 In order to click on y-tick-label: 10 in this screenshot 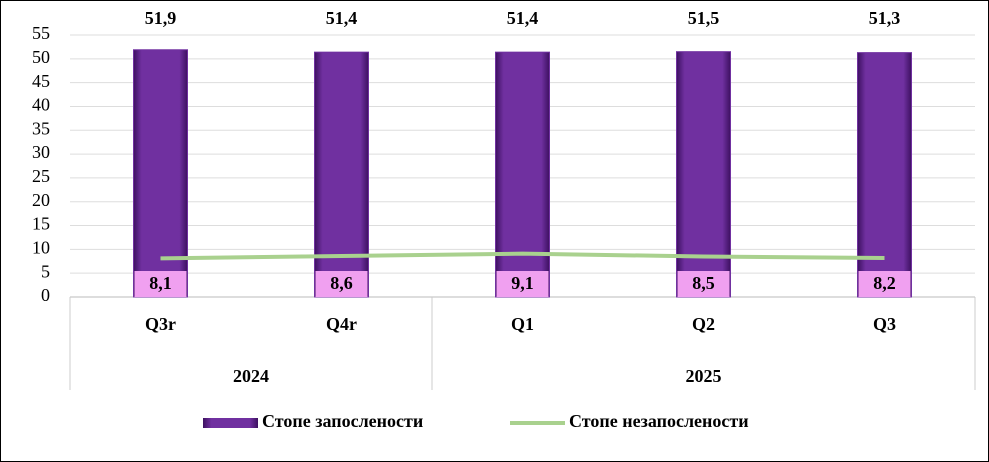, I will do `click(41, 247)`.